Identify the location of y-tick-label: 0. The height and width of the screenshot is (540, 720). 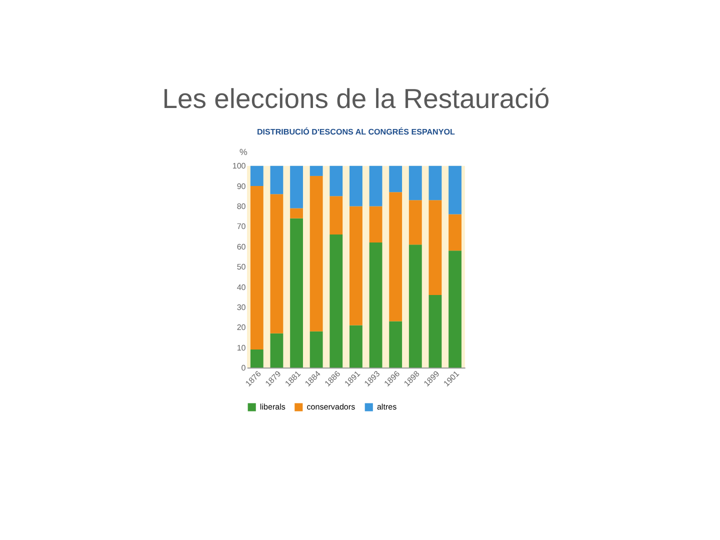
(243, 367).